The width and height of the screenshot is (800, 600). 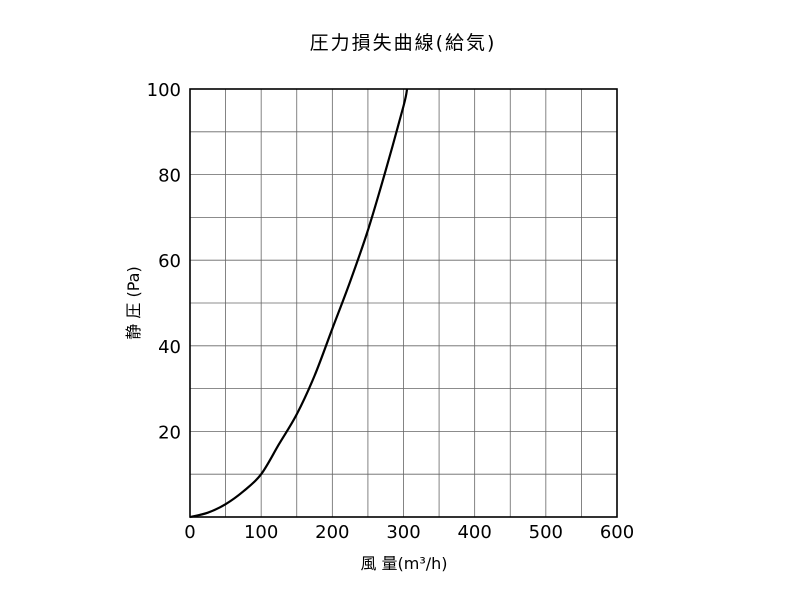 I want to click on x-tick-label: 300, so click(x=403, y=532).